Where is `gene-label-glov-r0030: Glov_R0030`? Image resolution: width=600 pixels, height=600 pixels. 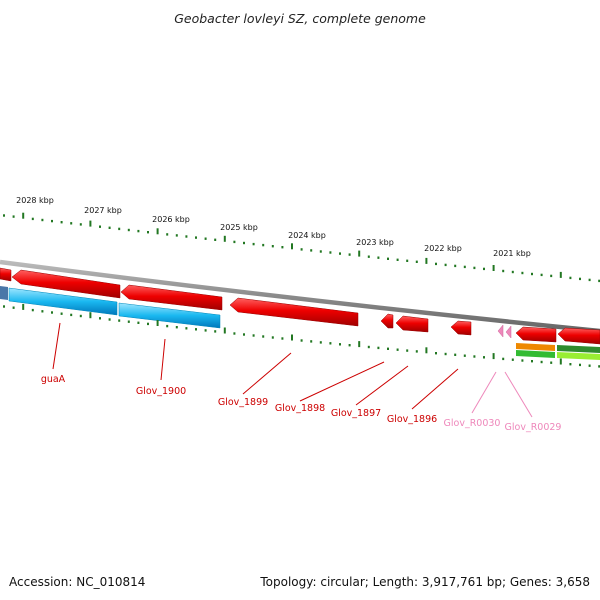
gene-label-glov-r0030: Glov_R0030 is located at coordinates (472, 423).